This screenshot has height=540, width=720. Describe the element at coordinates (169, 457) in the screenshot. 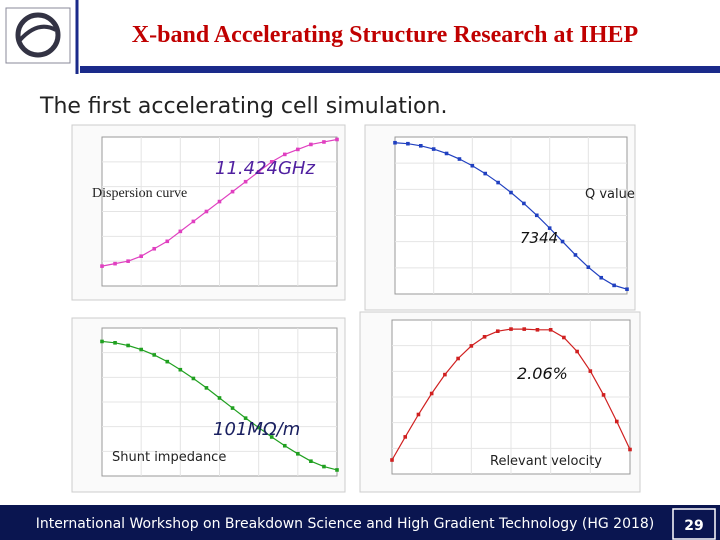

I see `panel-label: Shunt impedance` at that location.